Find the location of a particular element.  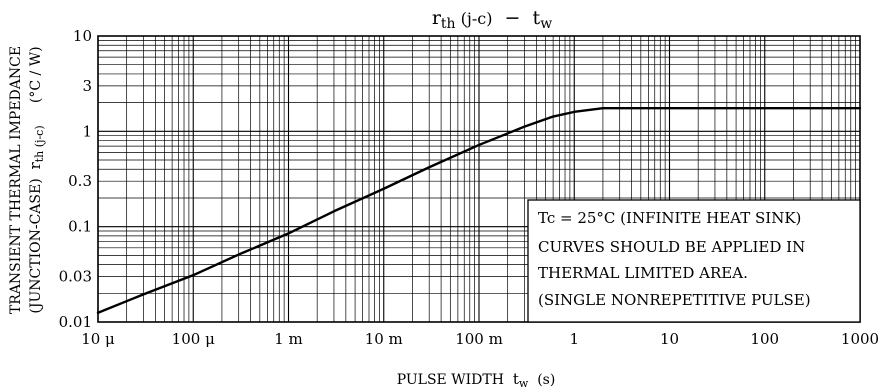

x-tick-label: 10 μ is located at coordinates (98, 339).